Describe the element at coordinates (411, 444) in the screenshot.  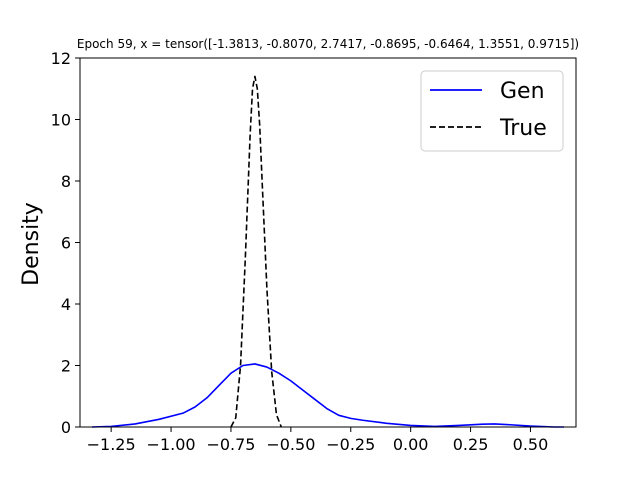
I see `x-tick-label: 0.00` at that location.